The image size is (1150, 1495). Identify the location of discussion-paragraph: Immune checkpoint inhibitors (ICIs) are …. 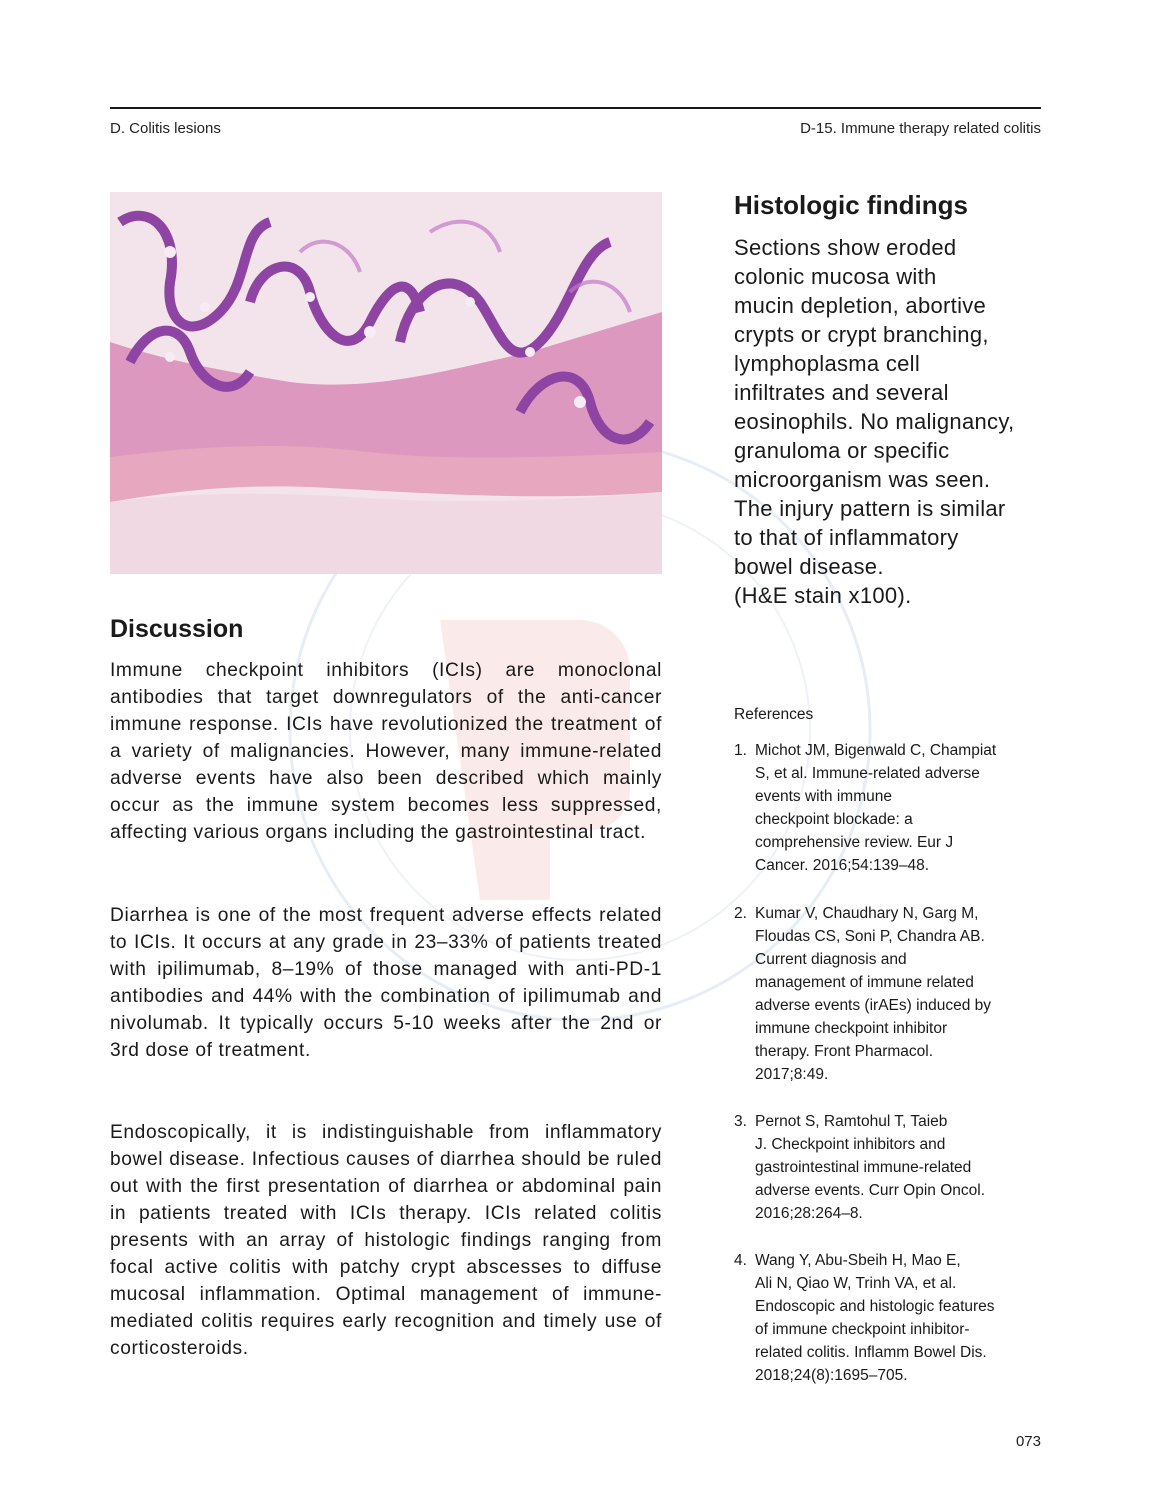
(386, 751).